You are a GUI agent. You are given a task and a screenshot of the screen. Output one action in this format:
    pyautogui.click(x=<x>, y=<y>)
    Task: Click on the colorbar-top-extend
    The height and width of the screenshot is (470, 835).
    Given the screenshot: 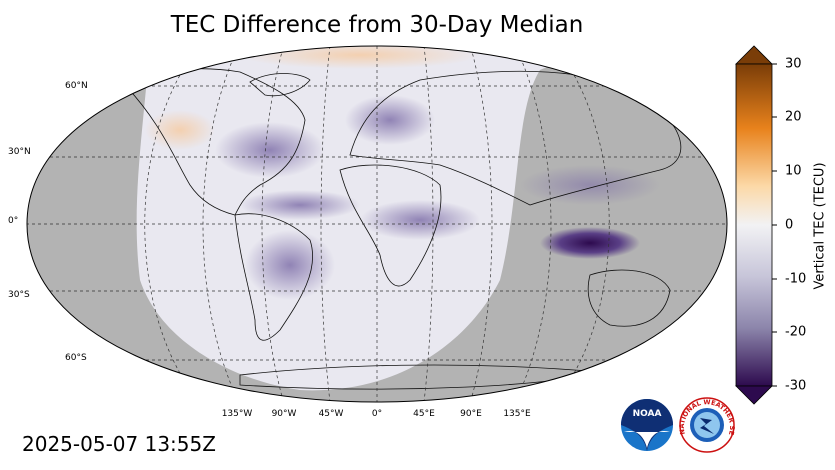 What is the action you would take?
    pyautogui.click(x=754, y=55)
    